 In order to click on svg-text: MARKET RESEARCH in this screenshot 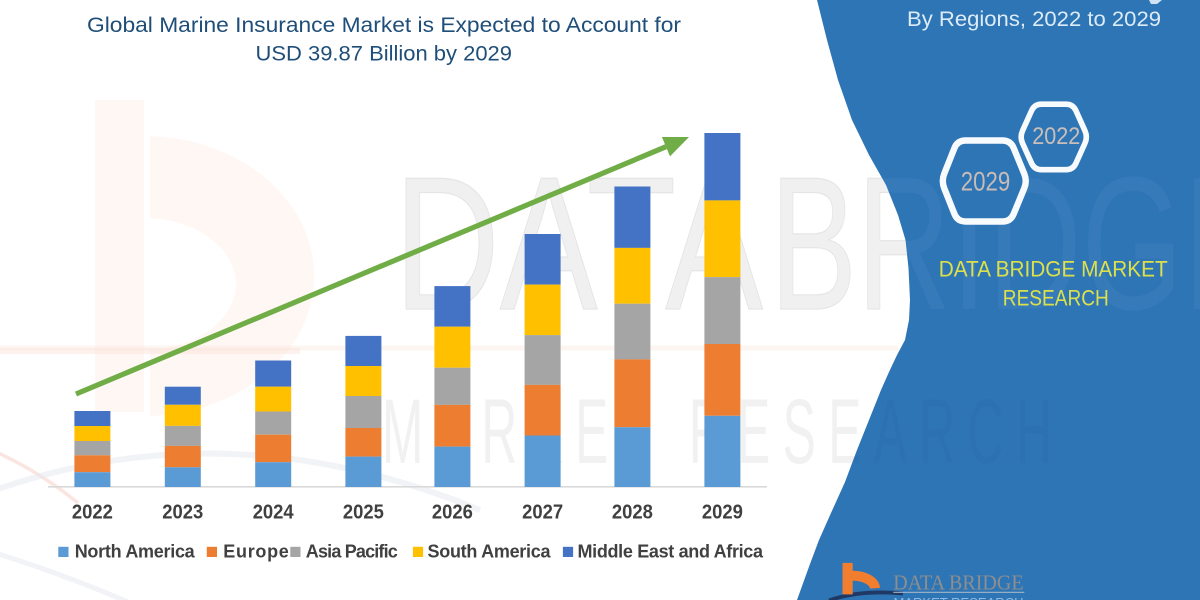, I will do `click(959, 598)`.